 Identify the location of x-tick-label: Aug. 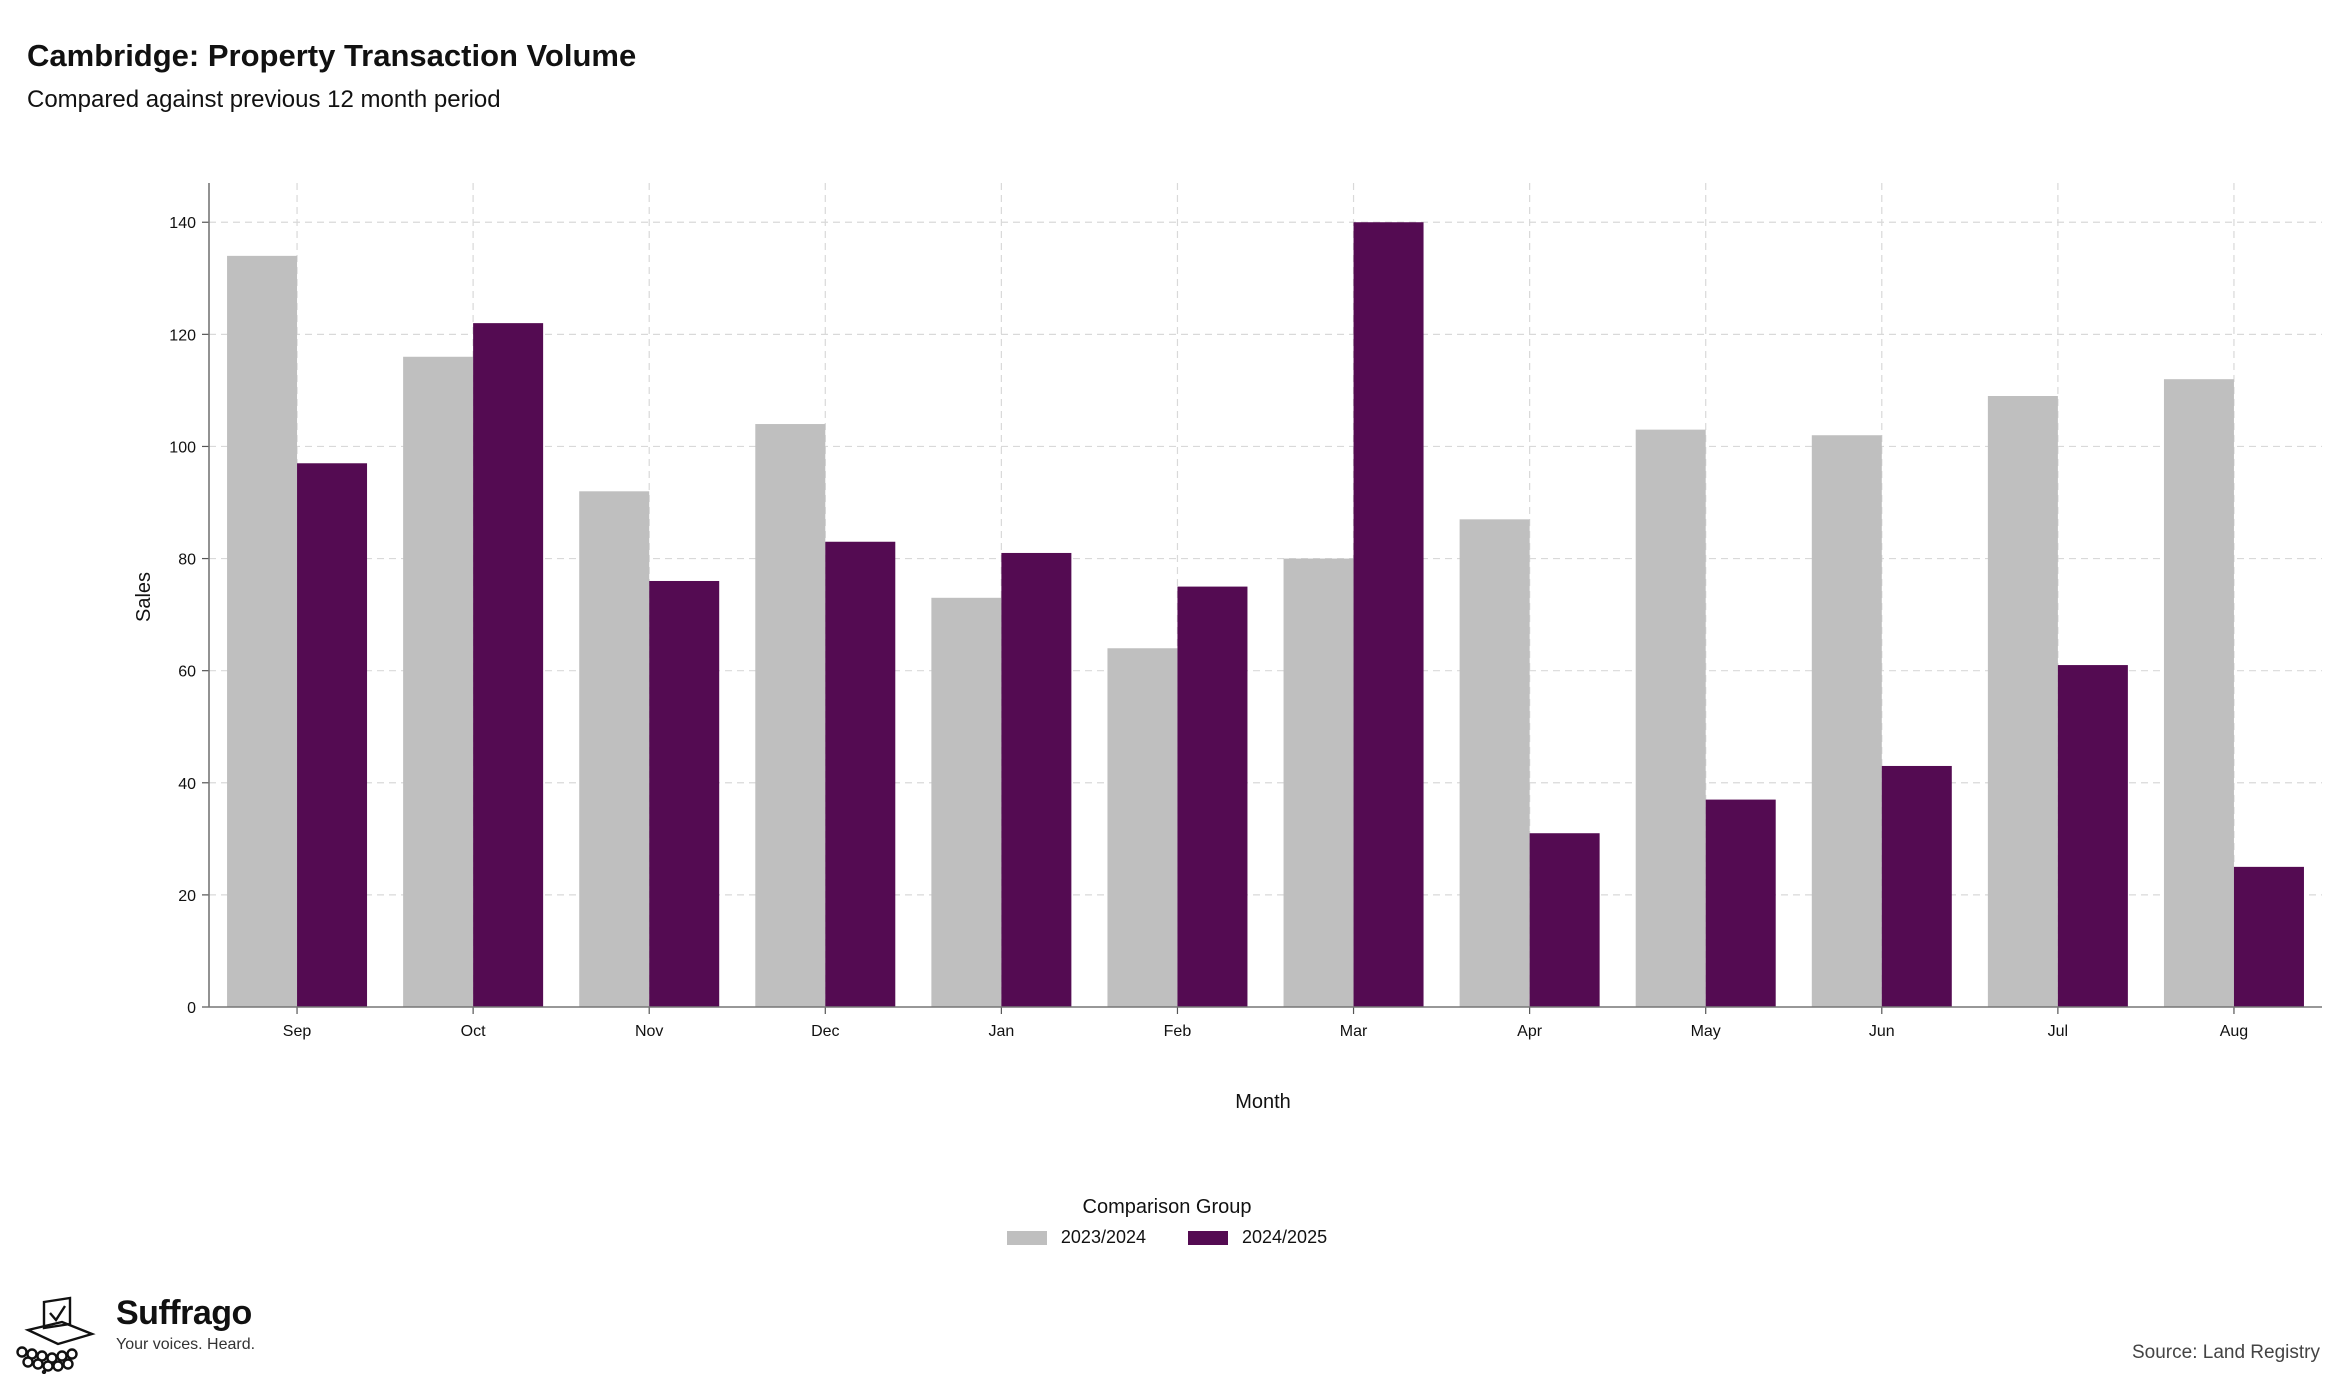
(2234, 1031).